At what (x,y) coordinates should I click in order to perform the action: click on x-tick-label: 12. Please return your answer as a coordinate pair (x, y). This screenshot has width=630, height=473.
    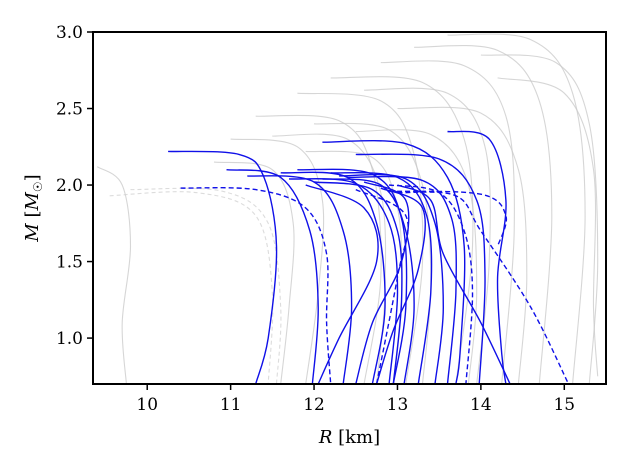
    Looking at the image, I should click on (314, 405).